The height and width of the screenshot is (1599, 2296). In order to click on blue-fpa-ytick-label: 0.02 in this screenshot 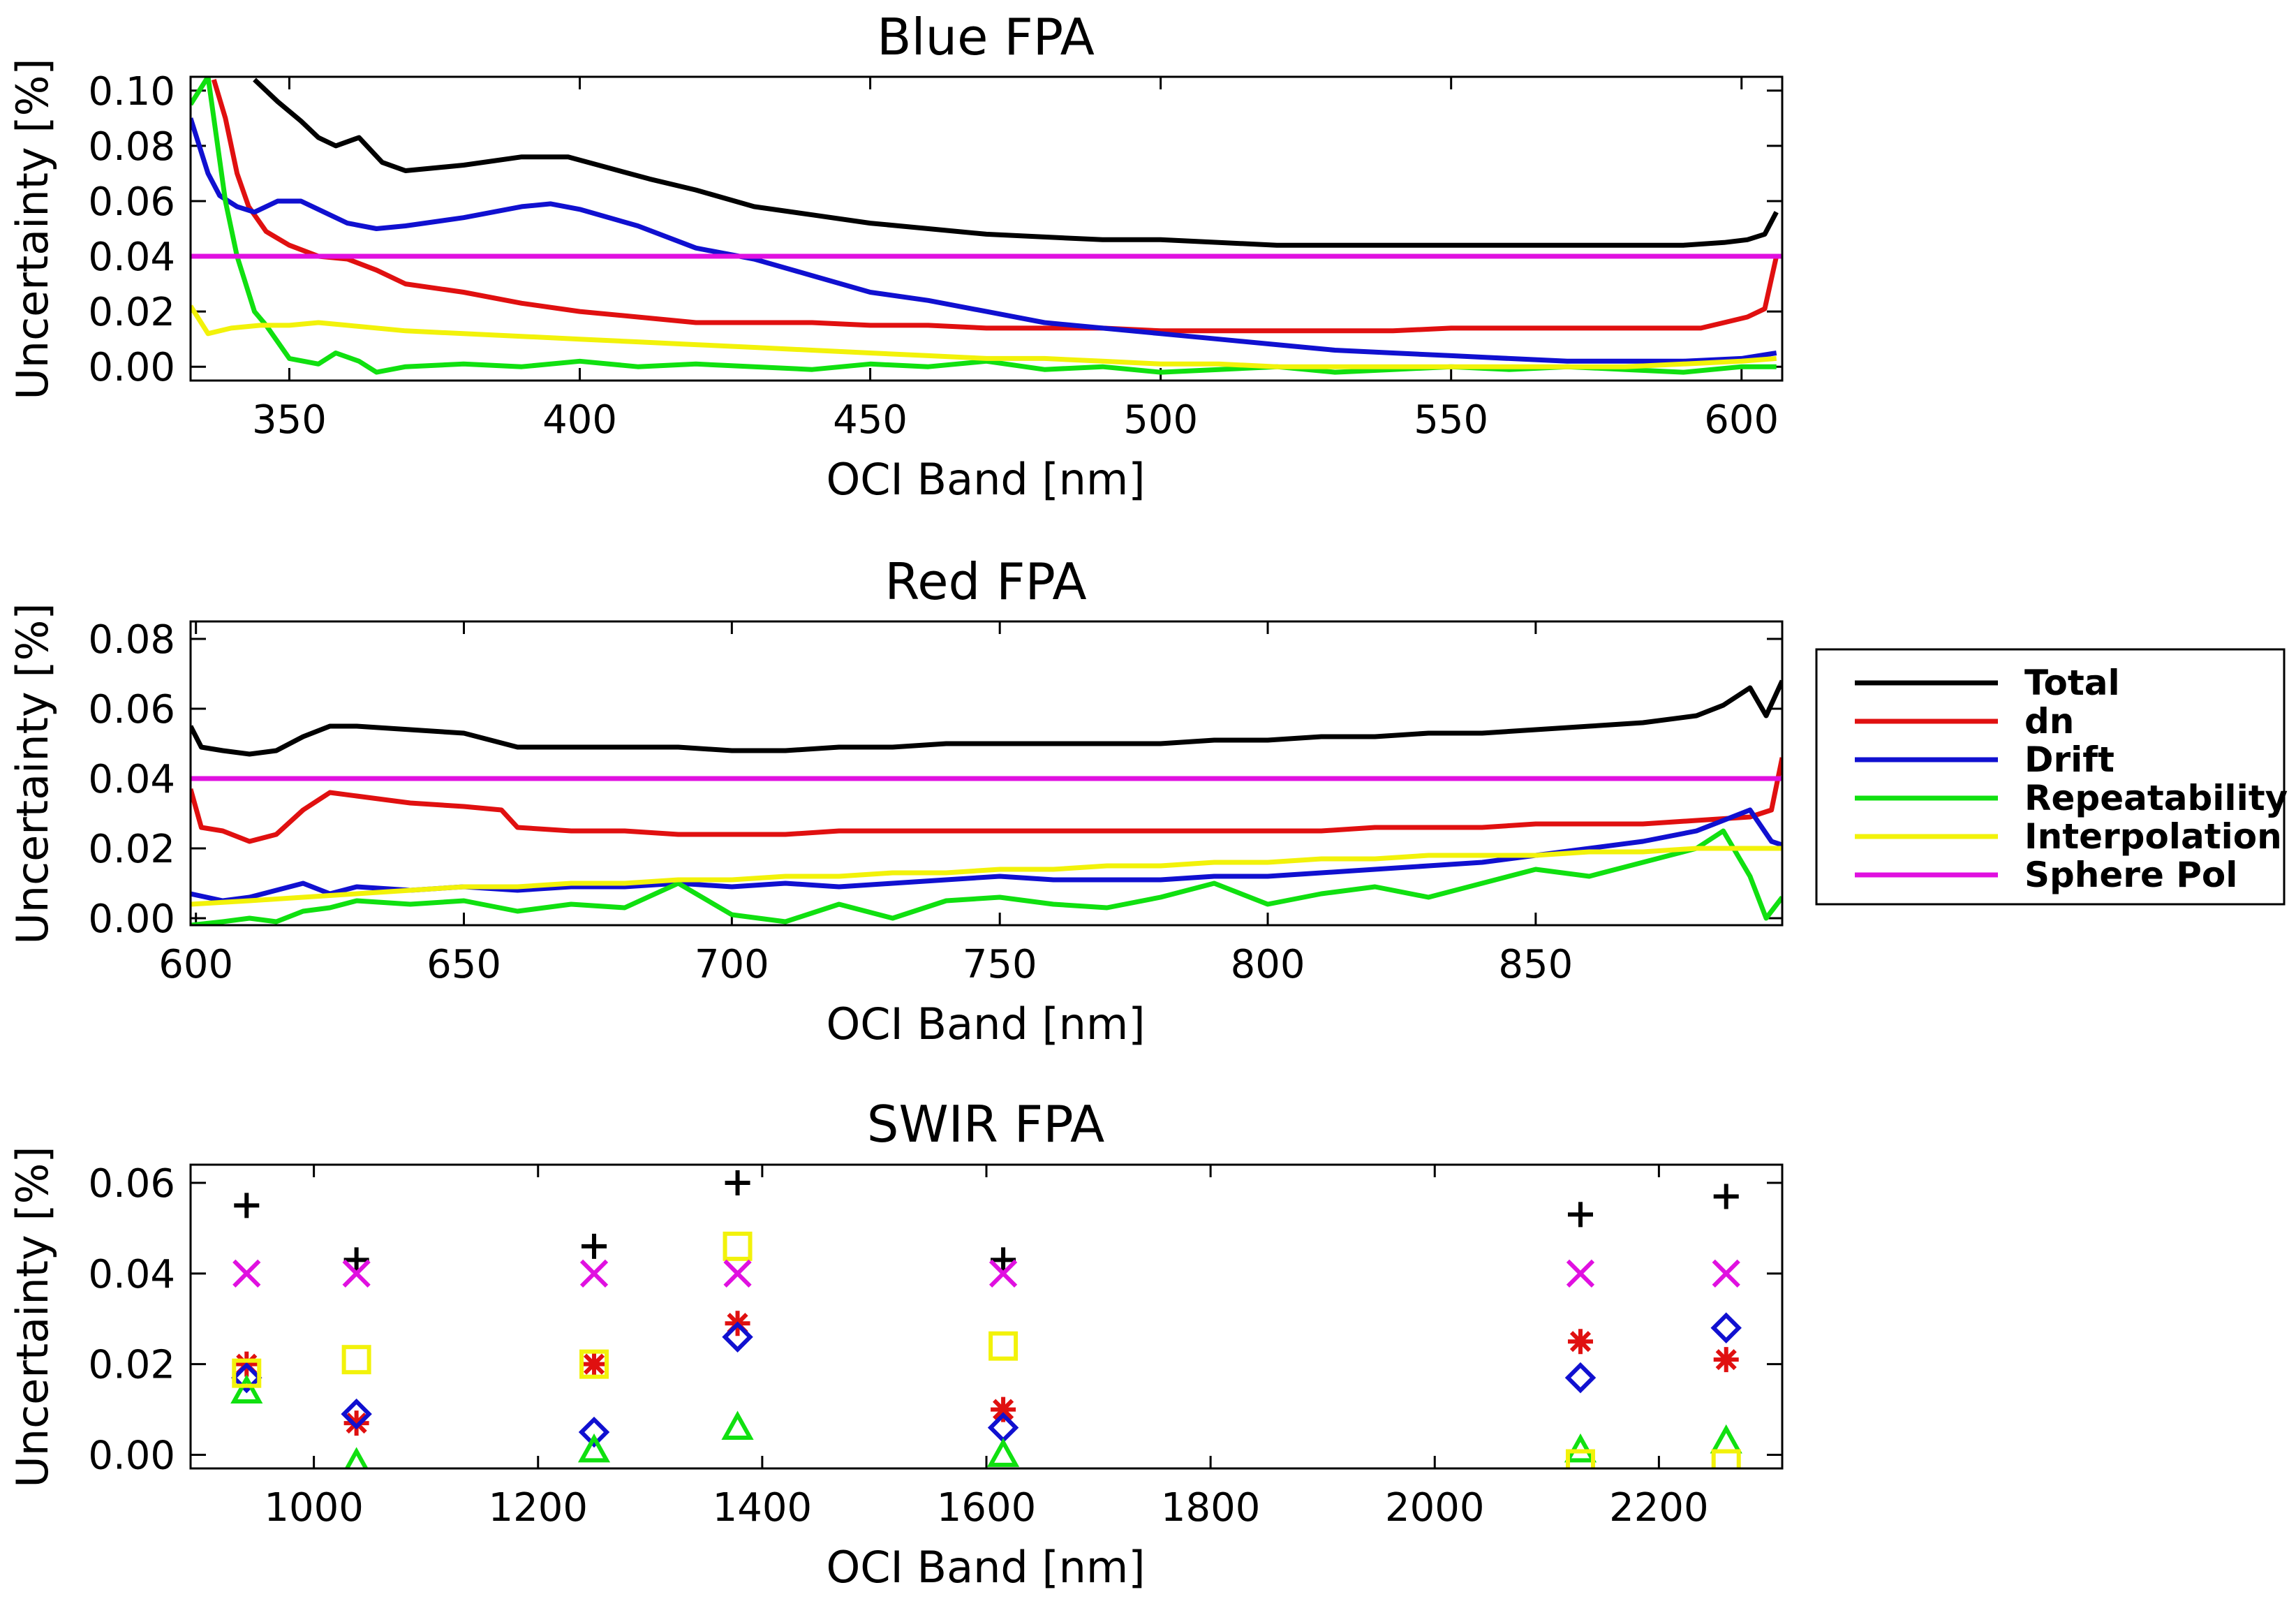, I will do `click(131, 312)`.